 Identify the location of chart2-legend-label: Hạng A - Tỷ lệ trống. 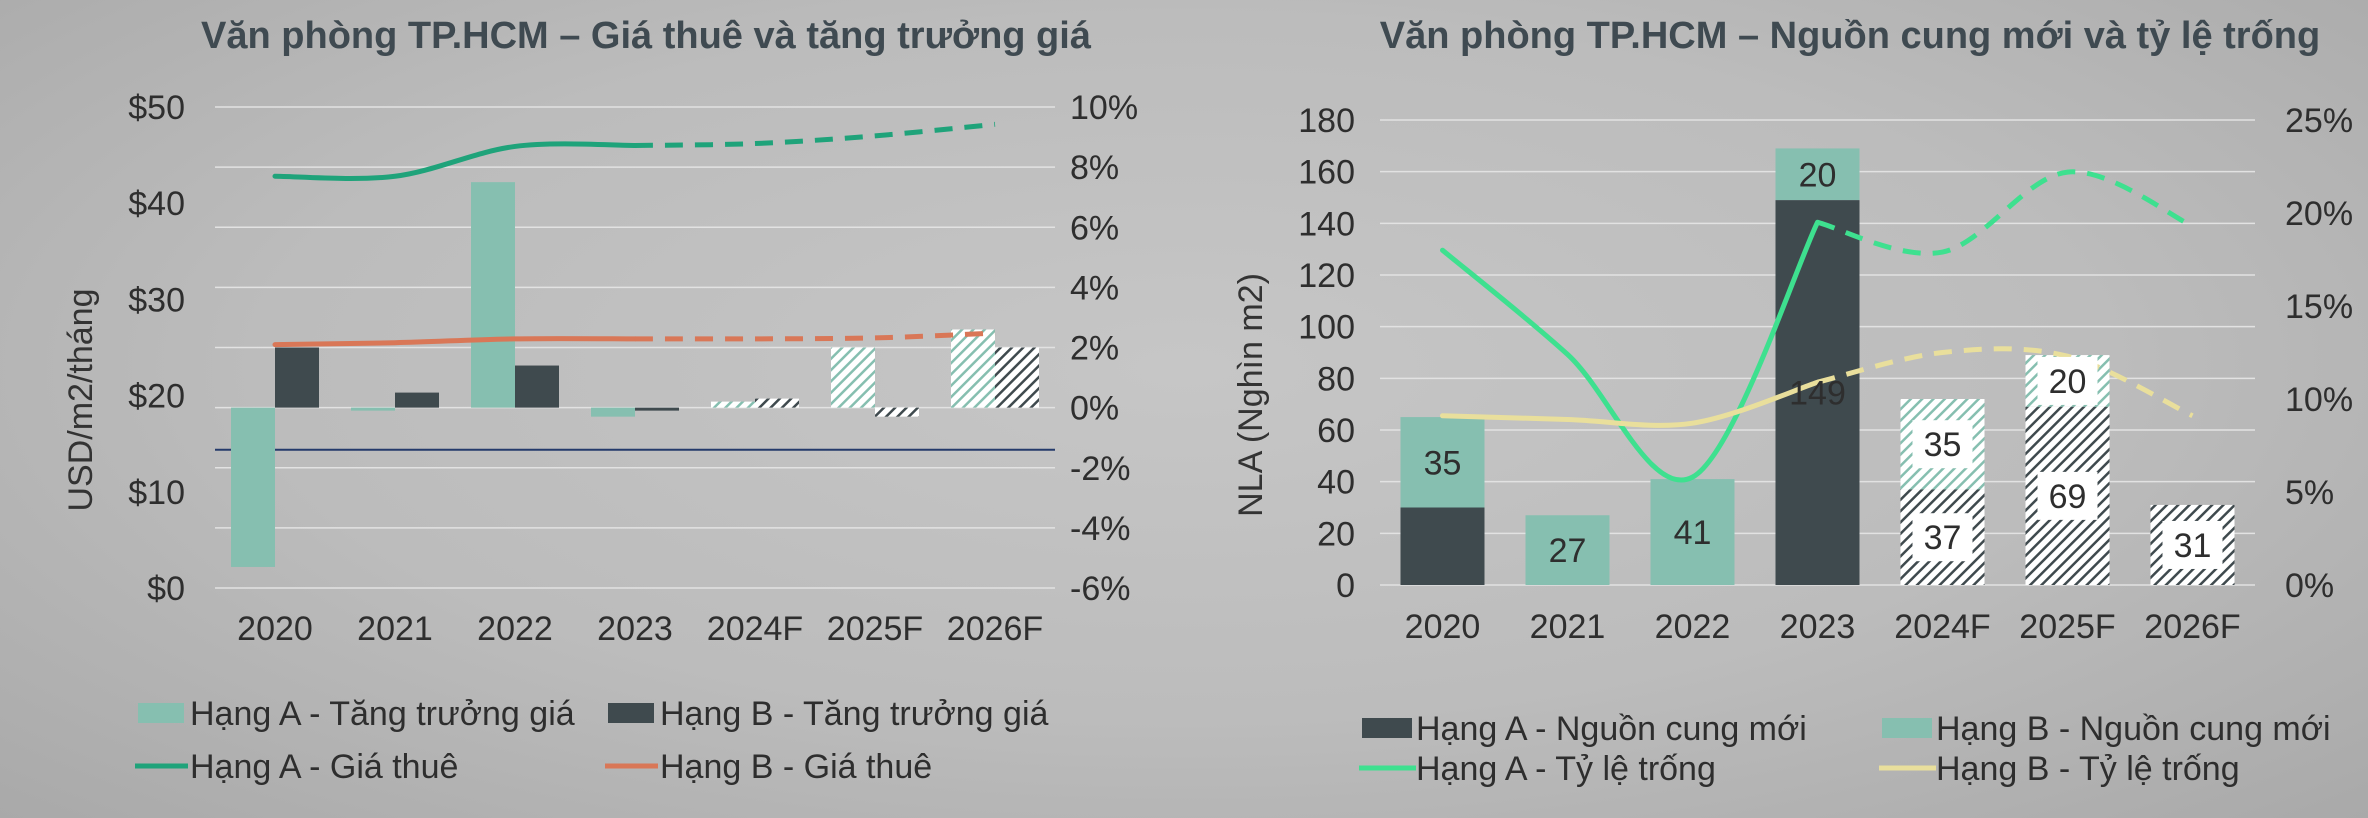
(1566, 769).